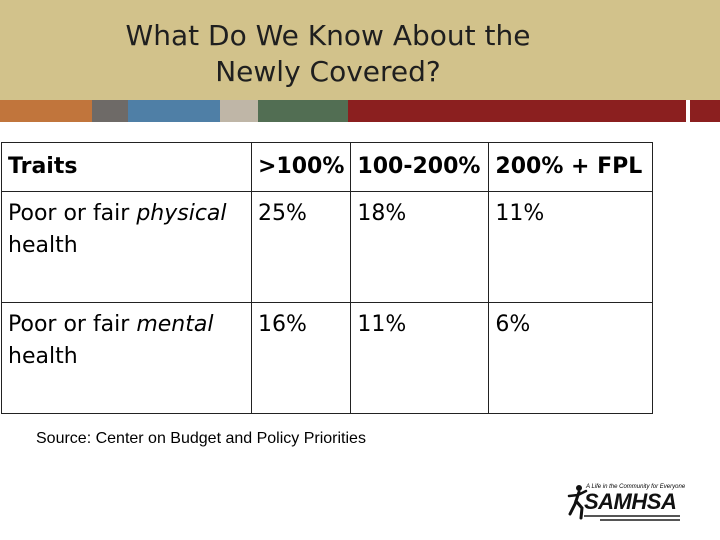 Image resolution: width=720 pixels, height=540 pixels. Describe the element at coordinates (301, 247) in the screenshot. I see `value-cell: 25%` at that location.